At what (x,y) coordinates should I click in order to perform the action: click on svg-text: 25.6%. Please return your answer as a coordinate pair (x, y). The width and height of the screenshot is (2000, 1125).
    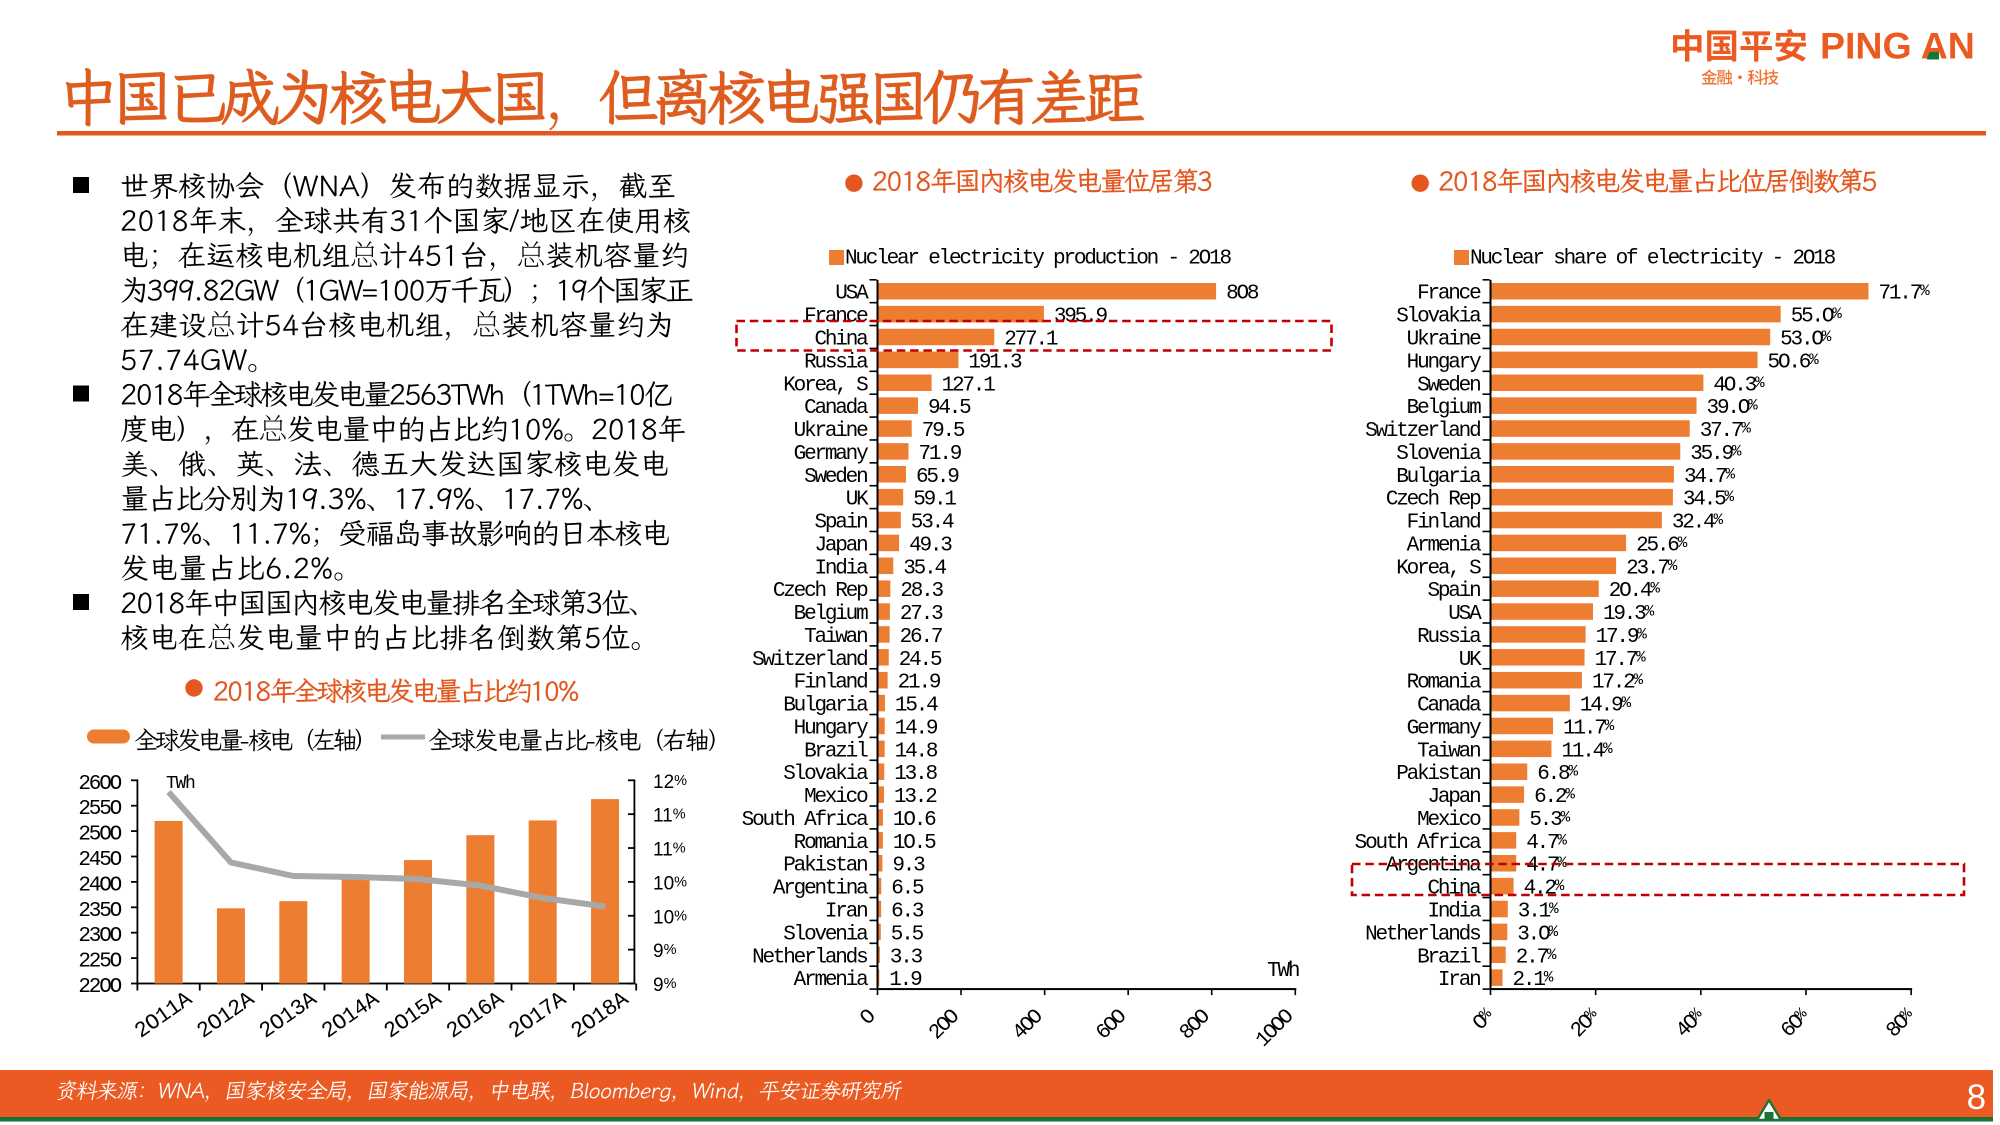
    Looking at the image, I should click on (1662, 546).